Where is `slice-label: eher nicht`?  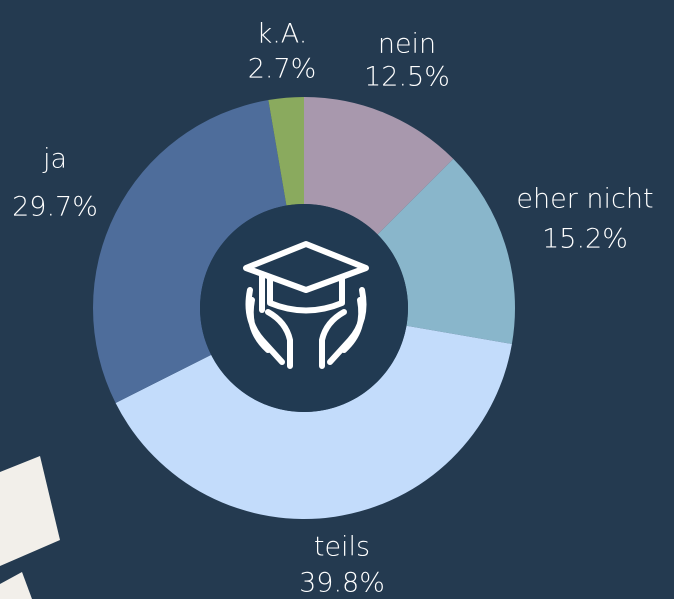 slice-label: eher nicht is located at coordinates (584, 199).